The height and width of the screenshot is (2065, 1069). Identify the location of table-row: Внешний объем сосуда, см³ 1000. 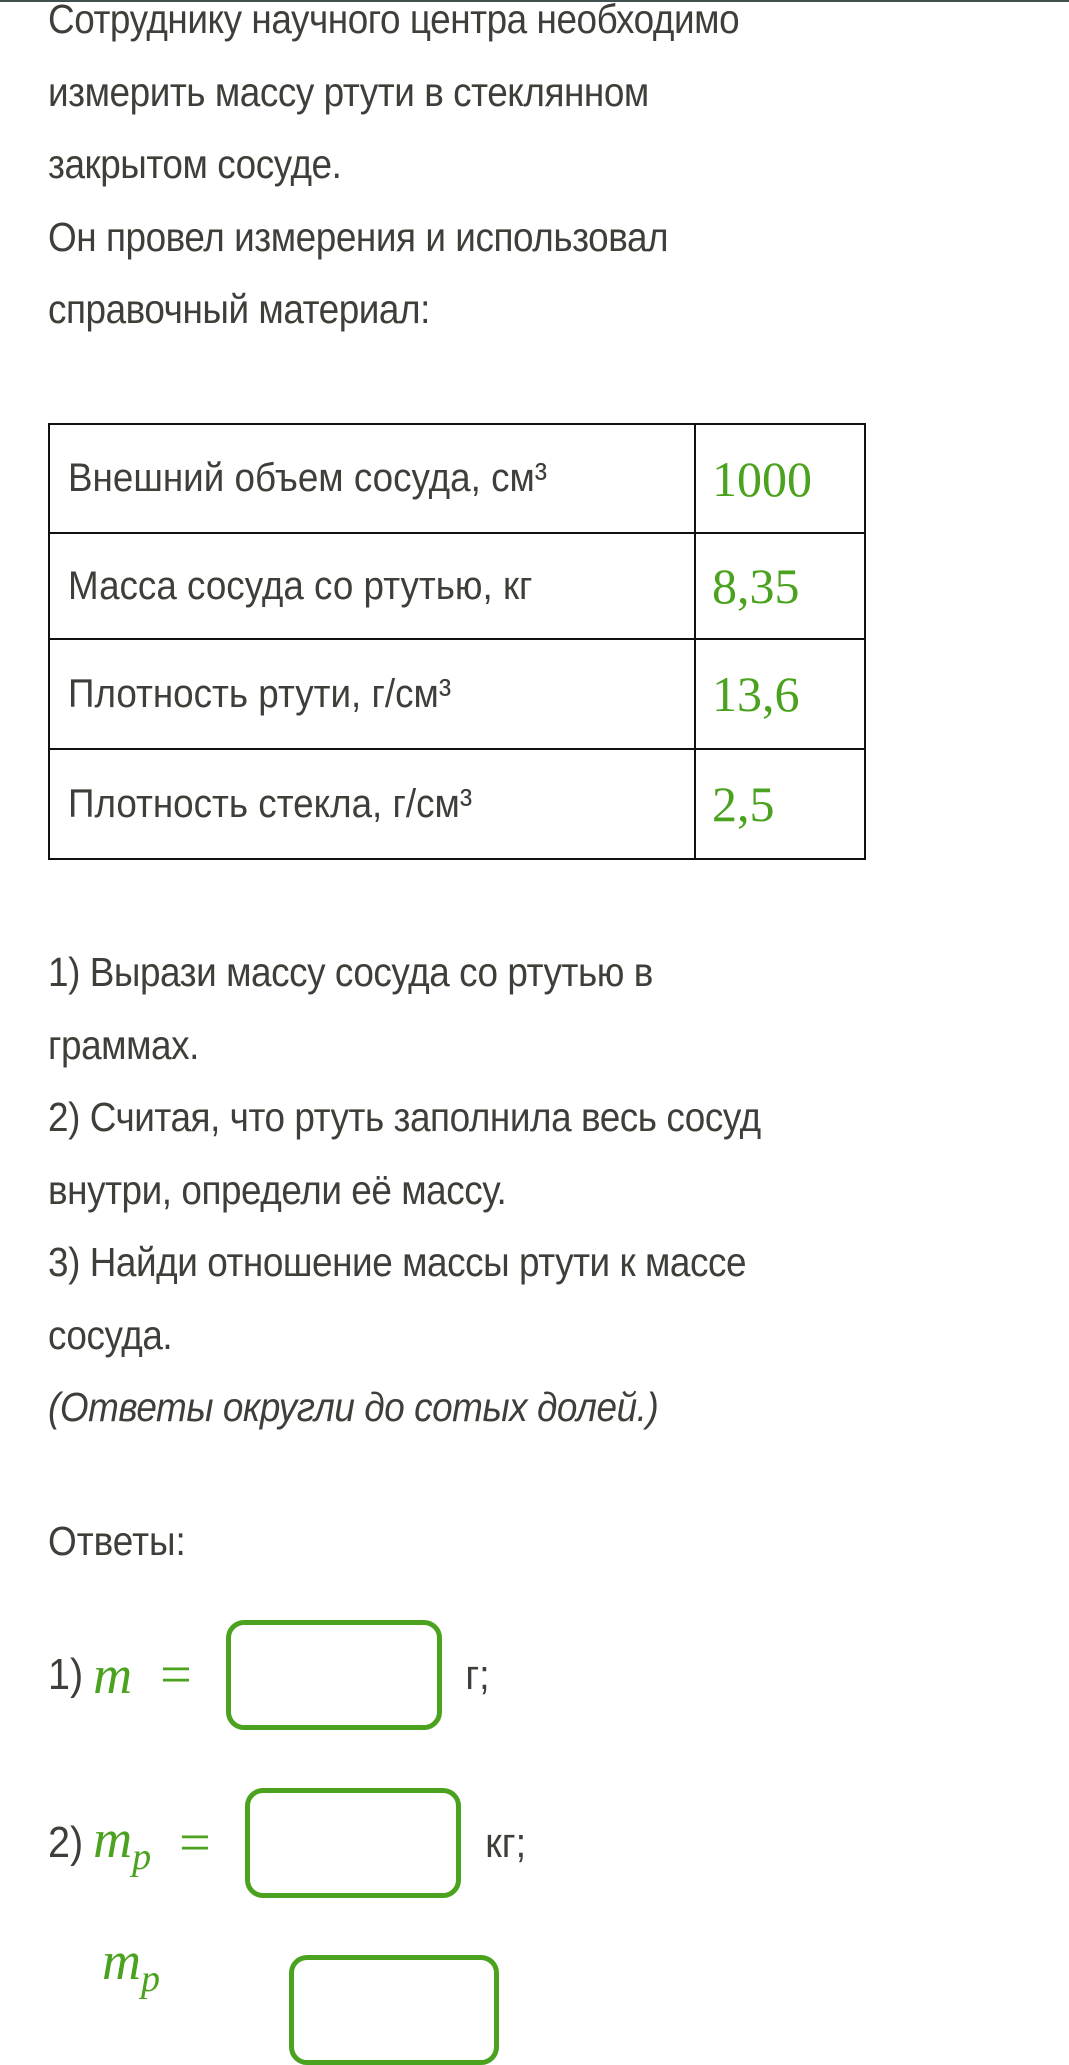
(457, 478).